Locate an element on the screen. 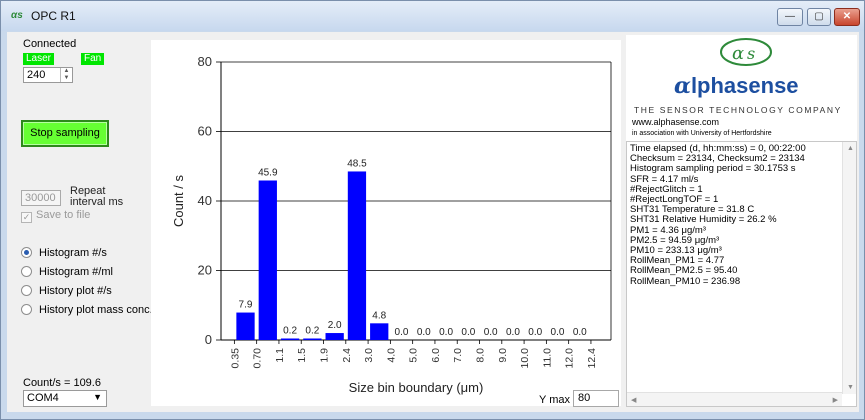 This screenshot has width=865, height=420. stepper-arrows-icon: ▲ ▼ is located at coordinates (66, 75).